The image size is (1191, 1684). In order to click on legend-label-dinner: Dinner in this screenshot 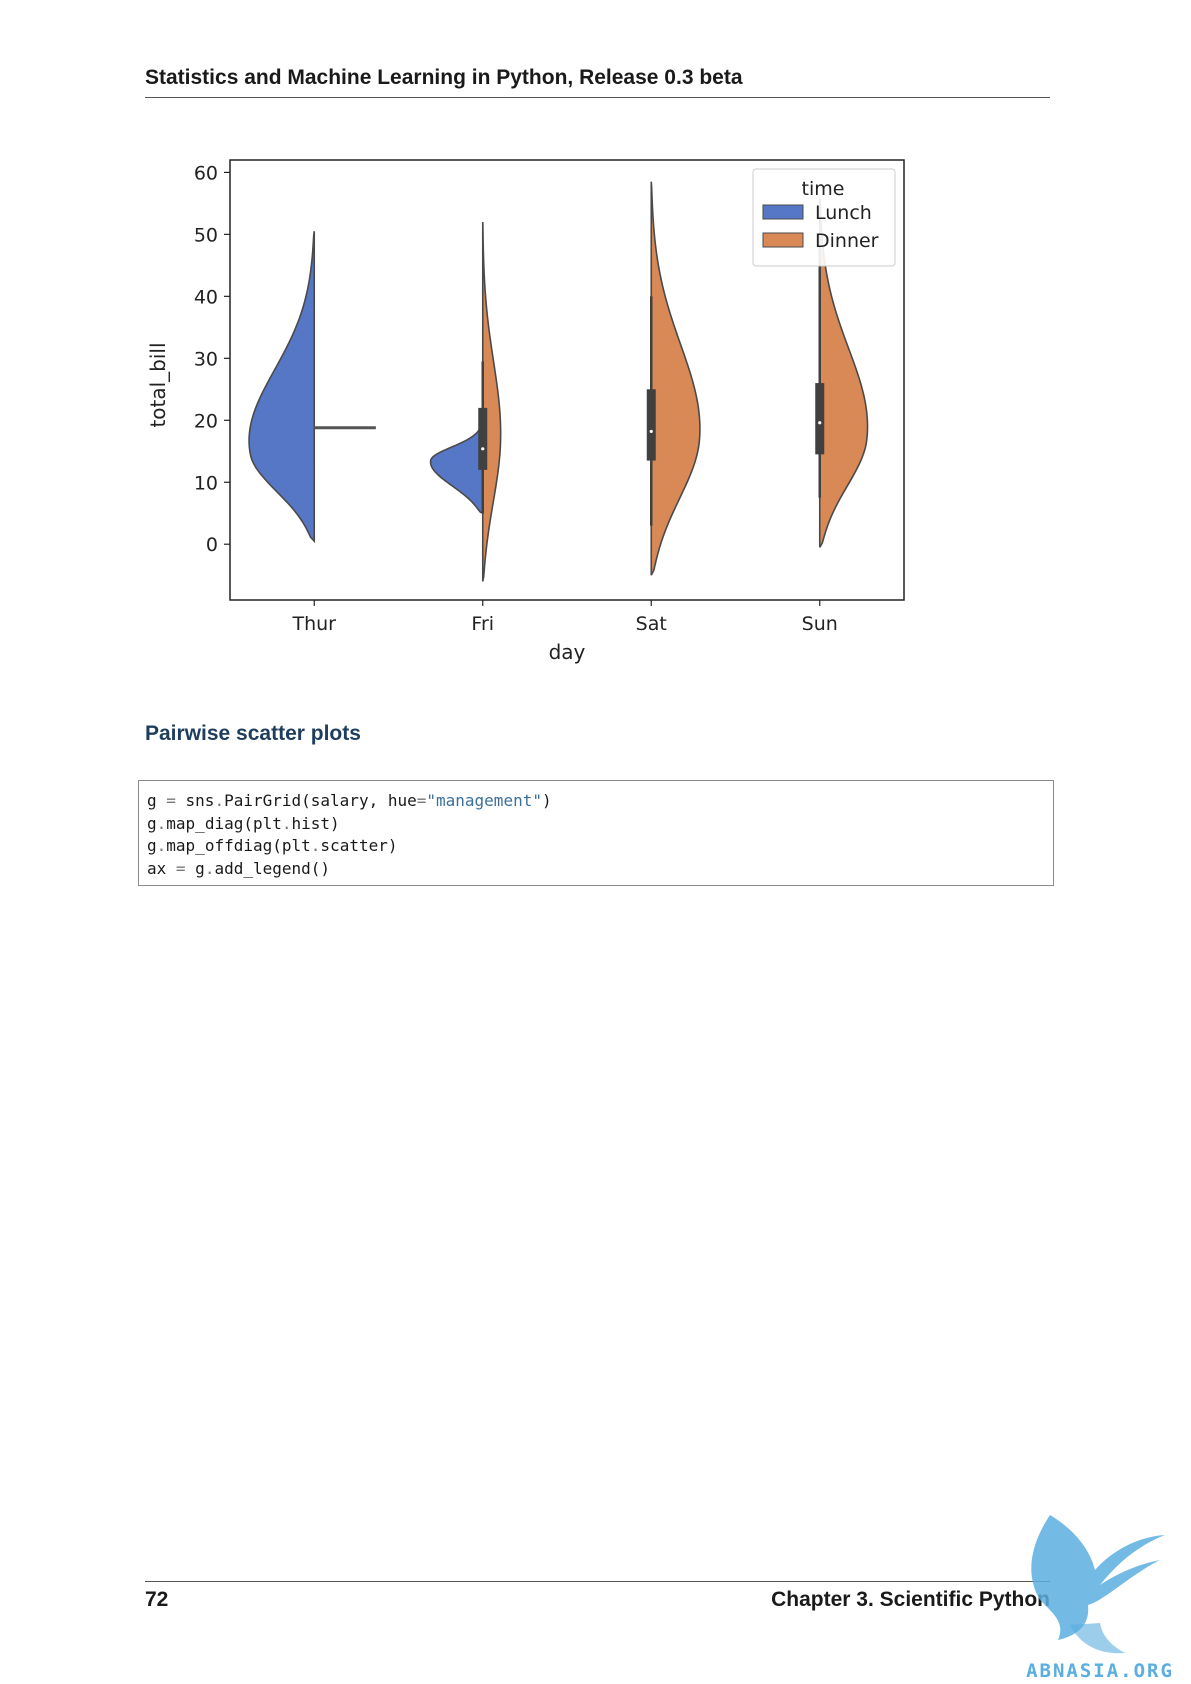, I will do `click(847, 241)`.